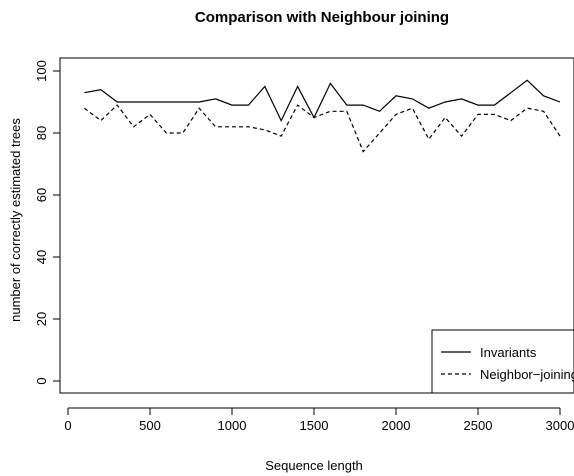 This screenshot has height=476, width=574. Describe the element at coordinates (322, 17) in the screenshot. I see `chart-title: Comparison with Neighbour joining` at that location.